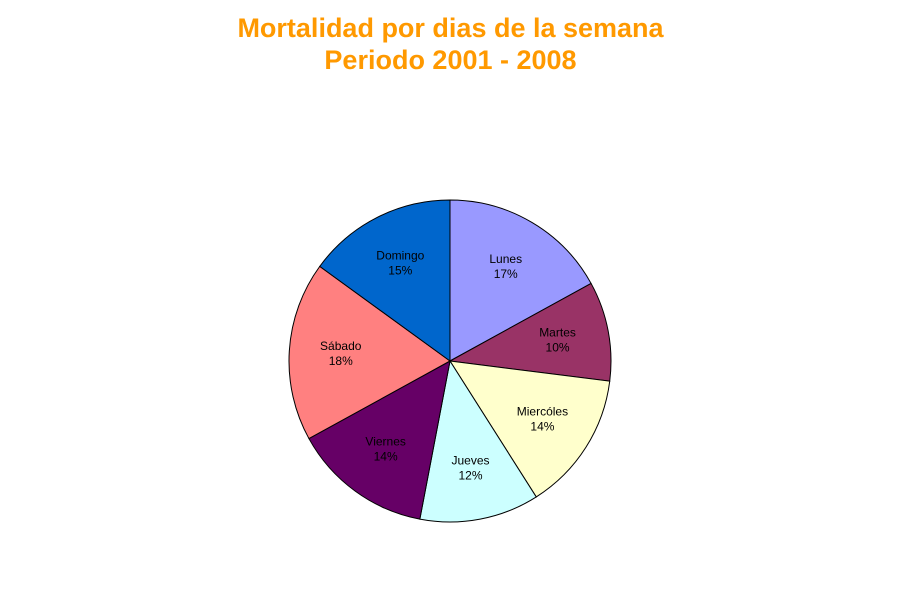 This screenshot has height=613, width=901. I want to click on slice-value-miercóles: 14%, so click(542, 427).